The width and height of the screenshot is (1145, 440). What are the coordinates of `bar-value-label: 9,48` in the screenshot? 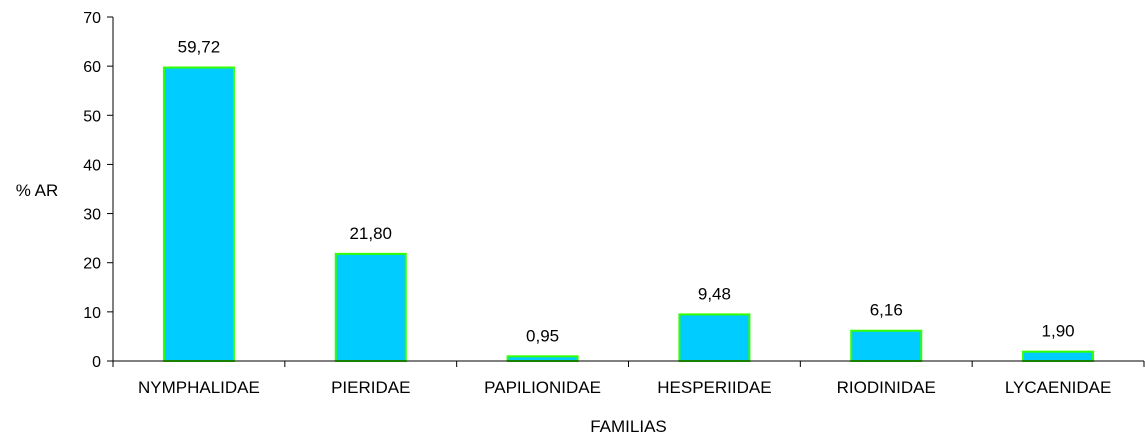 It's located at (714, 293).